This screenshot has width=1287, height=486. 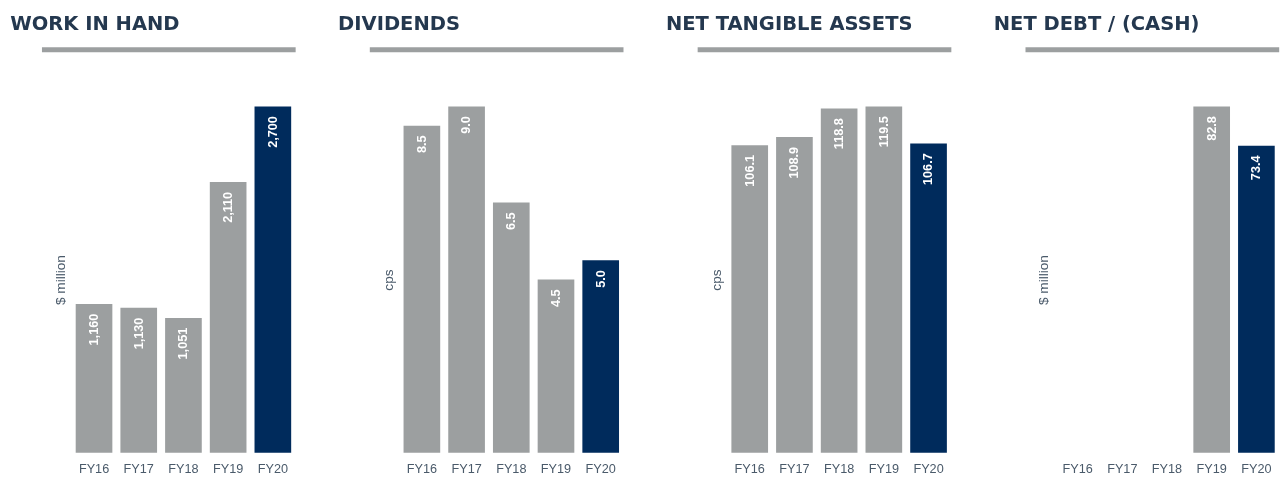 I want to click on data-label: 2,110, so click(x=228, y=207).